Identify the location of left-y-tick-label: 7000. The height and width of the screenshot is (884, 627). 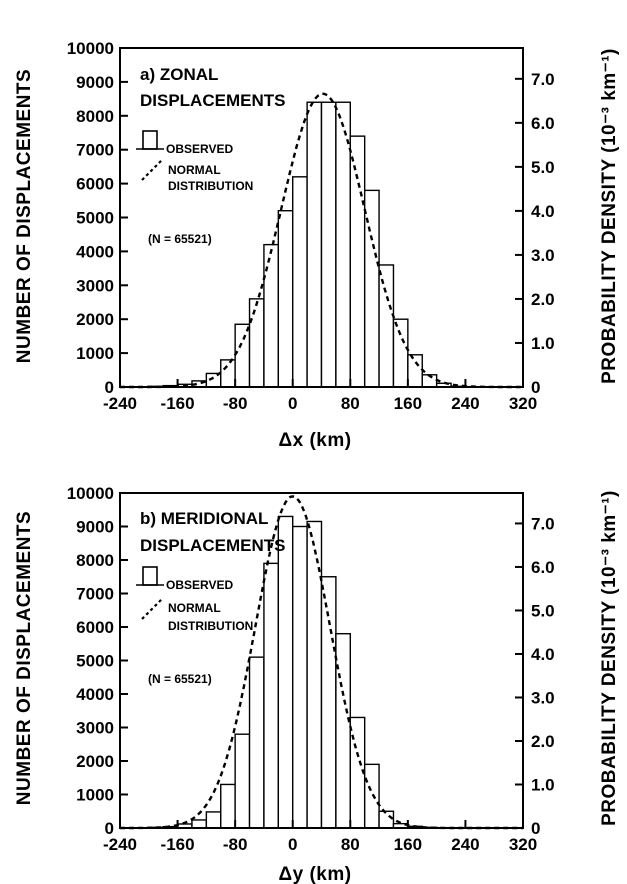
(95, 594).